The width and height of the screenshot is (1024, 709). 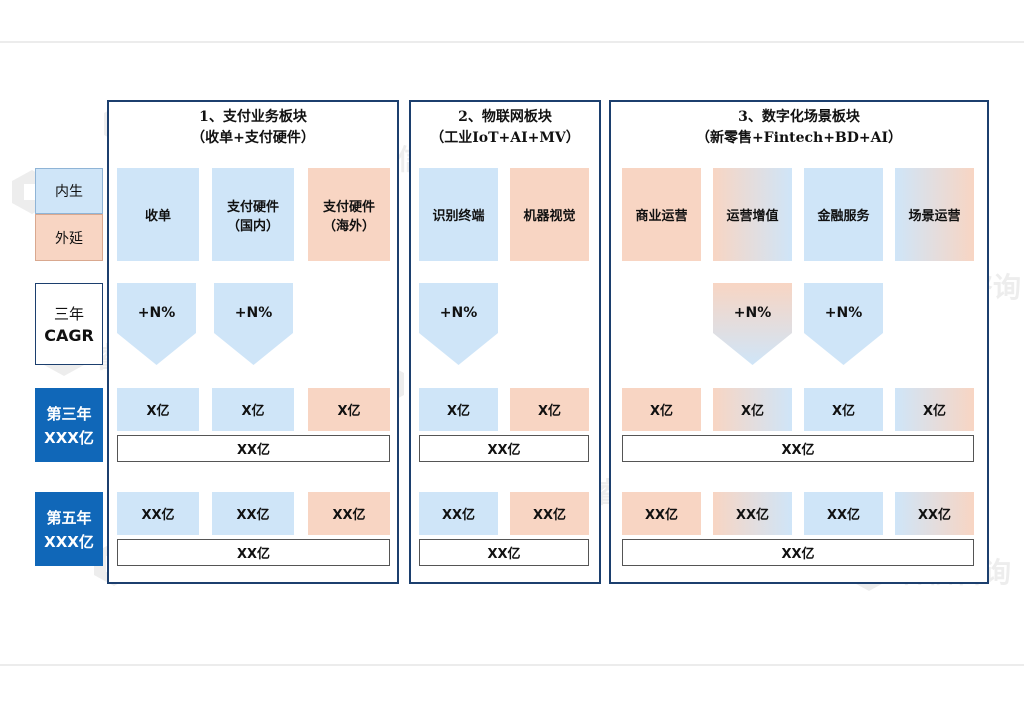 I want to click on legend-internal: 内生, so click(x=69, y=191).